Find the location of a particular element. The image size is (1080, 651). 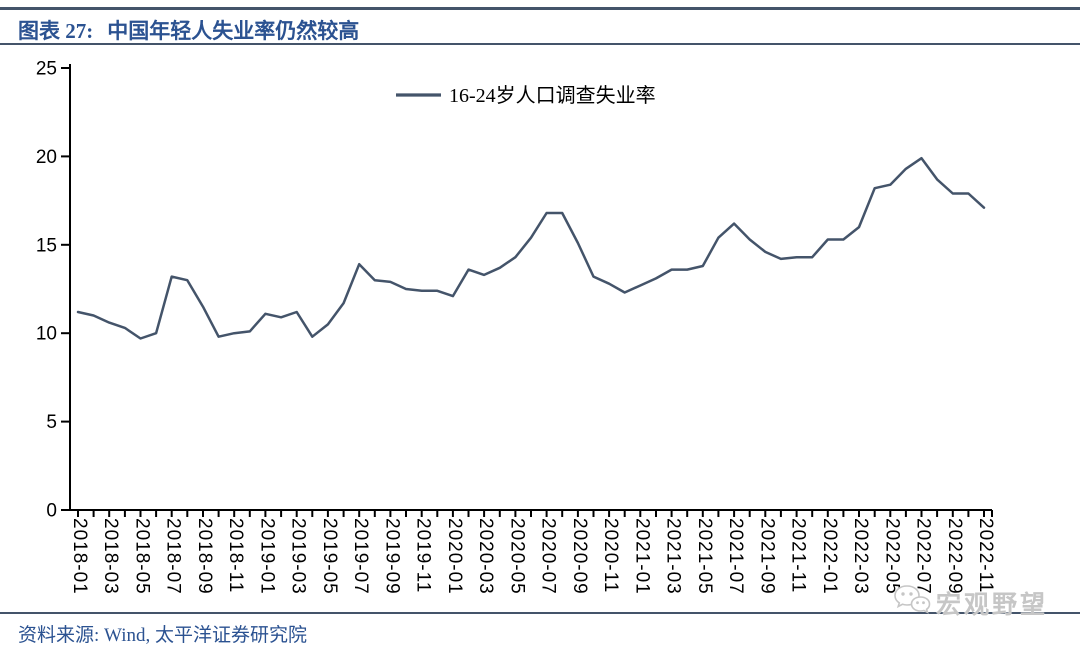

svg-text: 2021-11 is located at coordinates (798, 555).